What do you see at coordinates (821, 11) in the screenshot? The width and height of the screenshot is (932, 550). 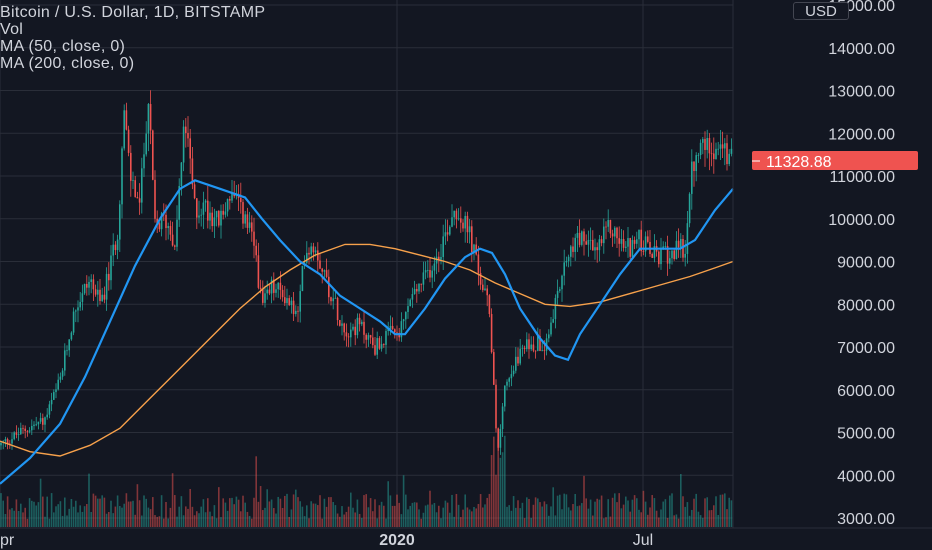 I see `currency-button: USD` at bounding box center [821, 11].